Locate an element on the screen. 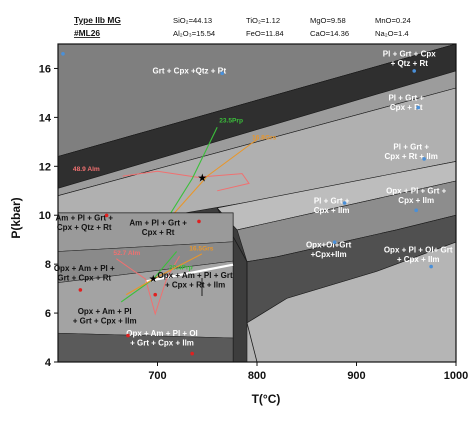  x-axis-label: T(°C) is located at coordinates (266, 399).